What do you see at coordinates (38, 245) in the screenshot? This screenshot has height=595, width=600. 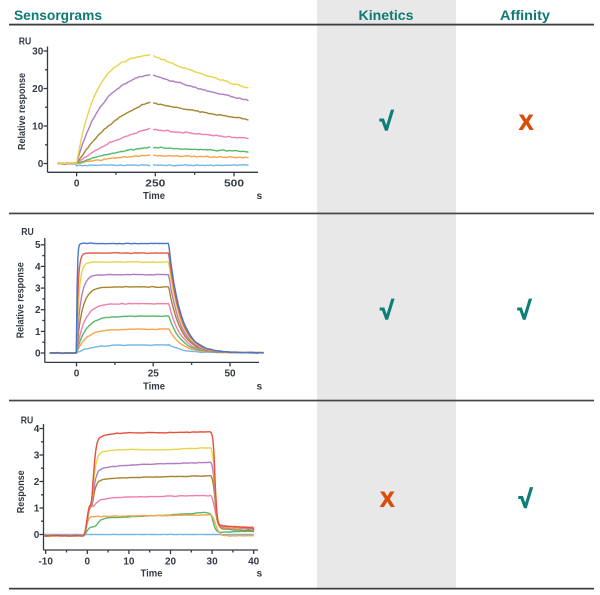 I see `svg-text: 5` at bounding box center [38, 245].